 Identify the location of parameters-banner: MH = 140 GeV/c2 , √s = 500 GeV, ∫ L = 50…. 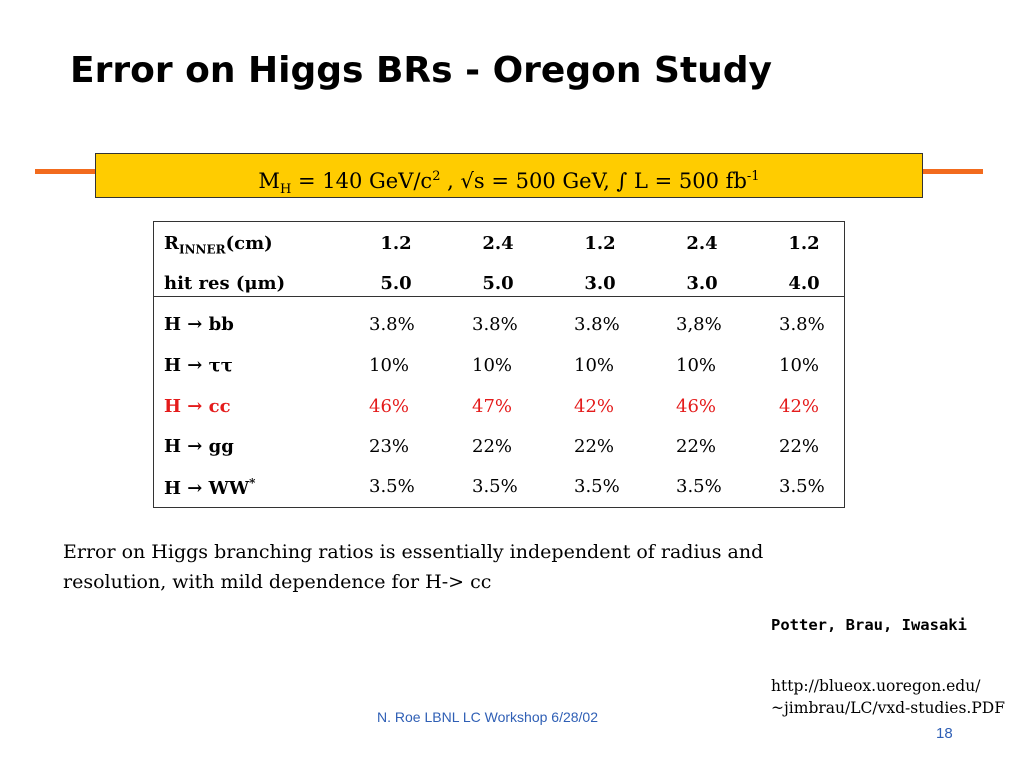
(509, 175).